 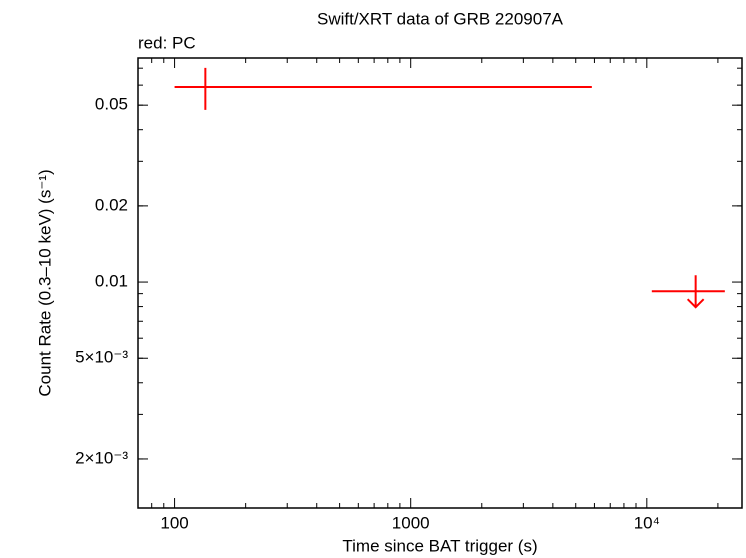 I want to click on upper-limit-arrow, so click(x=695, y=292).